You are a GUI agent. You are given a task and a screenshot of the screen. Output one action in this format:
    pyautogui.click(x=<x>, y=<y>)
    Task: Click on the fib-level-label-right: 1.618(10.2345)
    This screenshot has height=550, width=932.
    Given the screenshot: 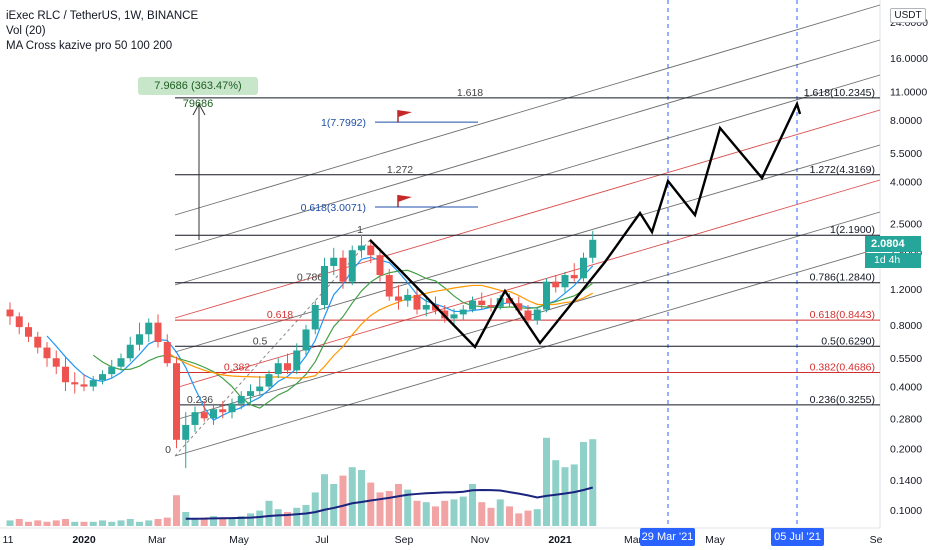 What is the action you would take?
    pyautogui.click(x=839, y=93)
    